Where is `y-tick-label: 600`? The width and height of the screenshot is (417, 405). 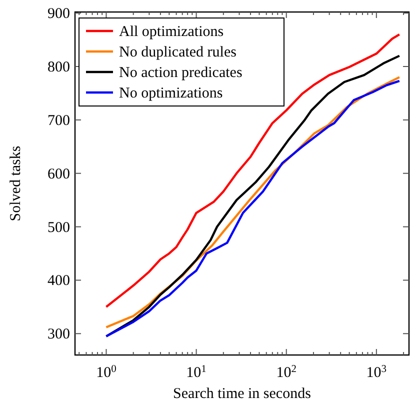 y-tick-label: 600 is located at coordinates (59, 174).